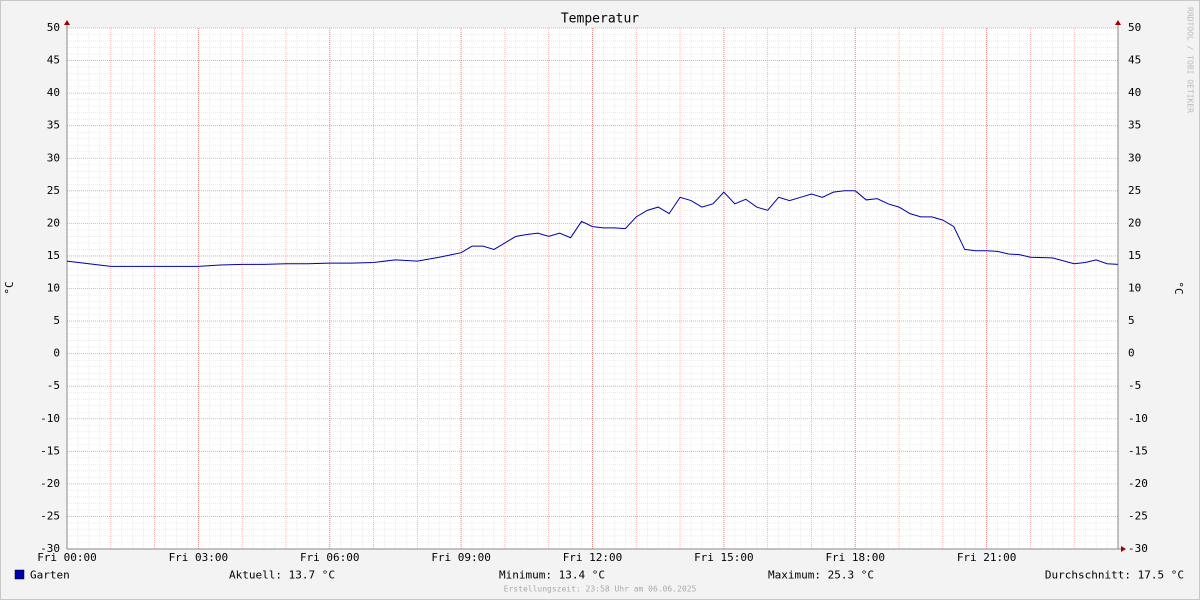 The image size is (1200, 600). Describe the element at coordinates (1134, 92) in the screenshot. I see `y2-tick-label: 40` at that location.